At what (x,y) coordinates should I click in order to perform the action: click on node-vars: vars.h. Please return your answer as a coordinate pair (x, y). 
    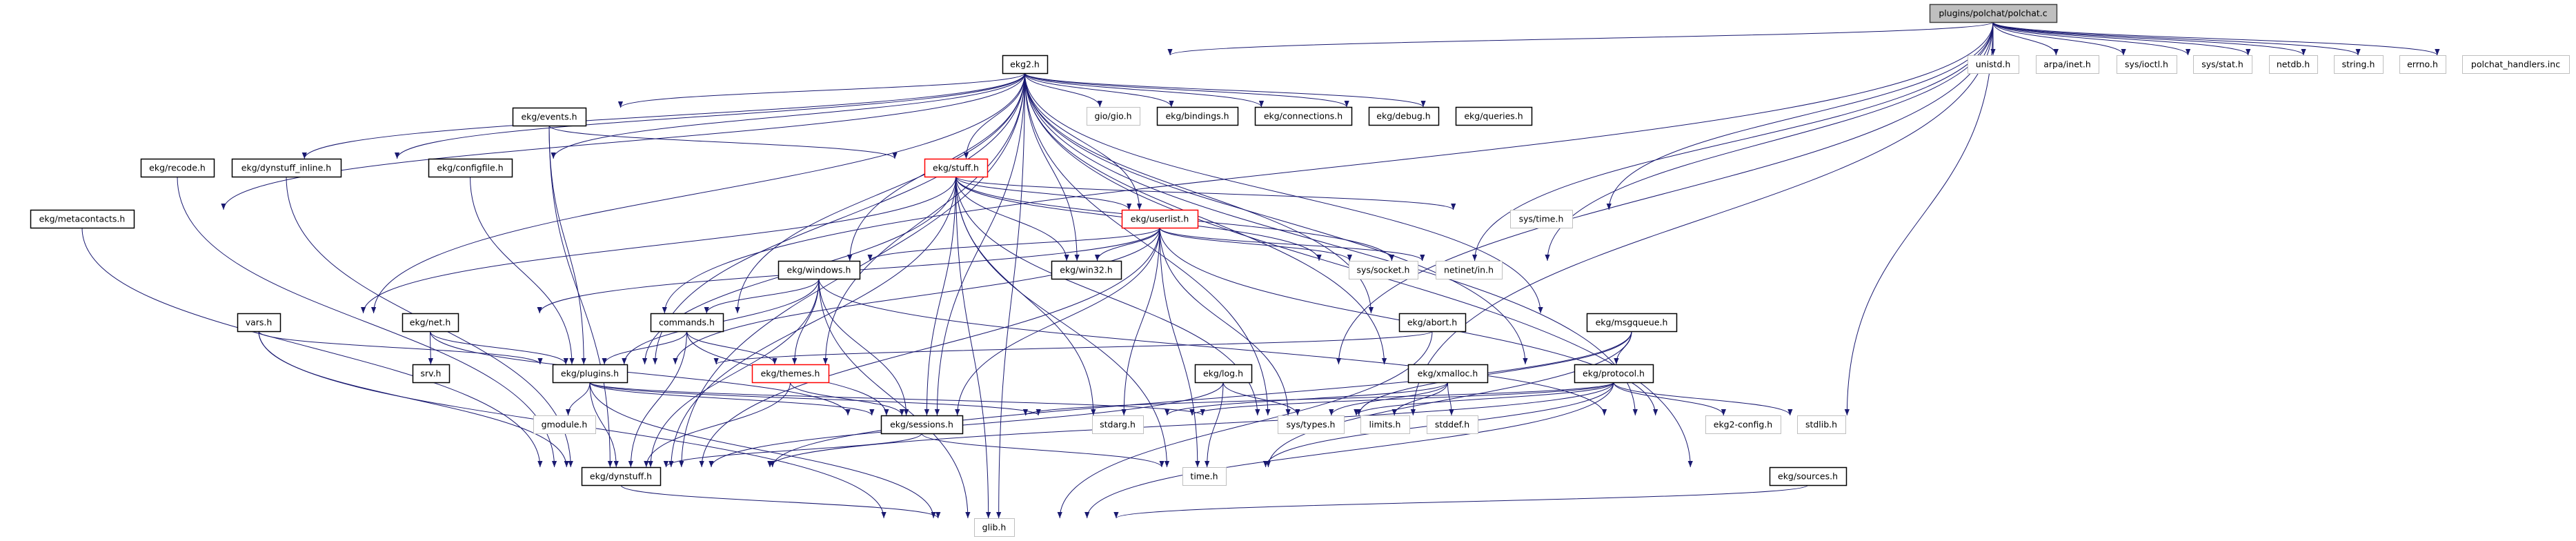
    Looking at the image, I should click on (259, 323).